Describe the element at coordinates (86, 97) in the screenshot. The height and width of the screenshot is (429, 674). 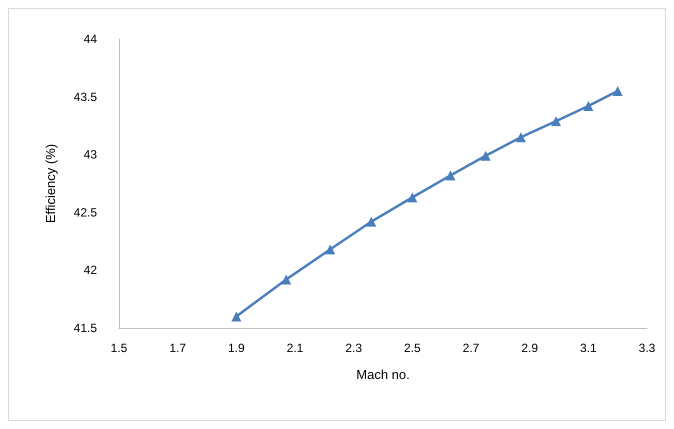
I see `y-tick-label: 43.5` at that location.